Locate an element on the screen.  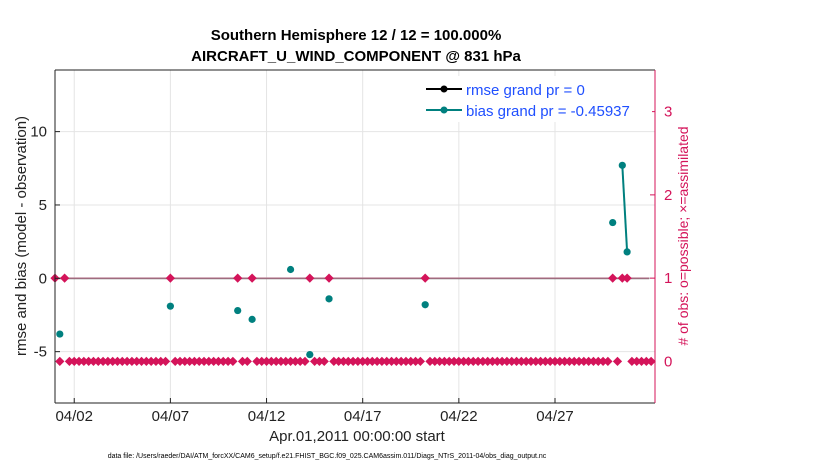
y2-tick-label: 3 is located at coordinates (668, 112).